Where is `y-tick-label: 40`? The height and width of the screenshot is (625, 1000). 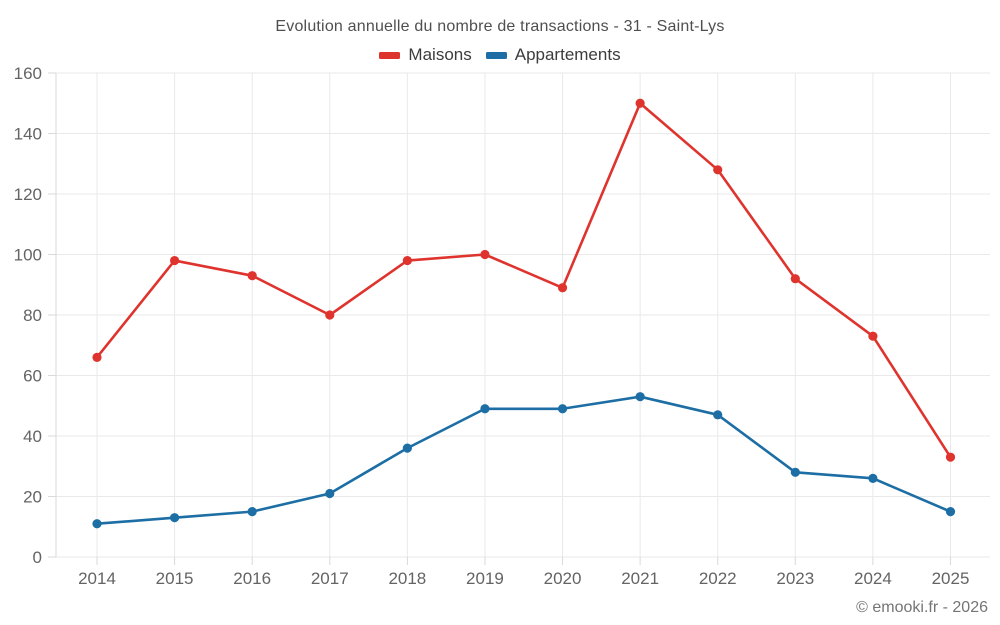
y-tick-label: 40 is located at coordinates (32, 436).